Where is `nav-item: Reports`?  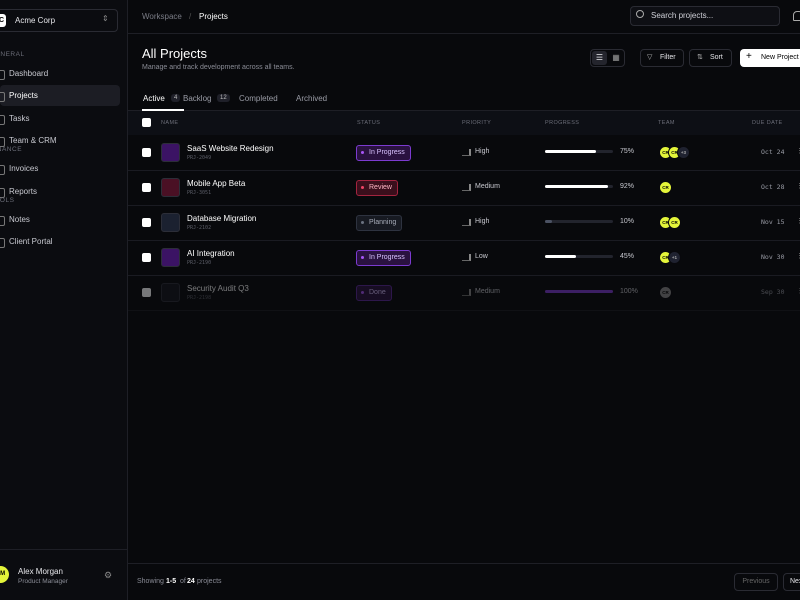
nav-item: Reports is located at coordinates (23, 191).